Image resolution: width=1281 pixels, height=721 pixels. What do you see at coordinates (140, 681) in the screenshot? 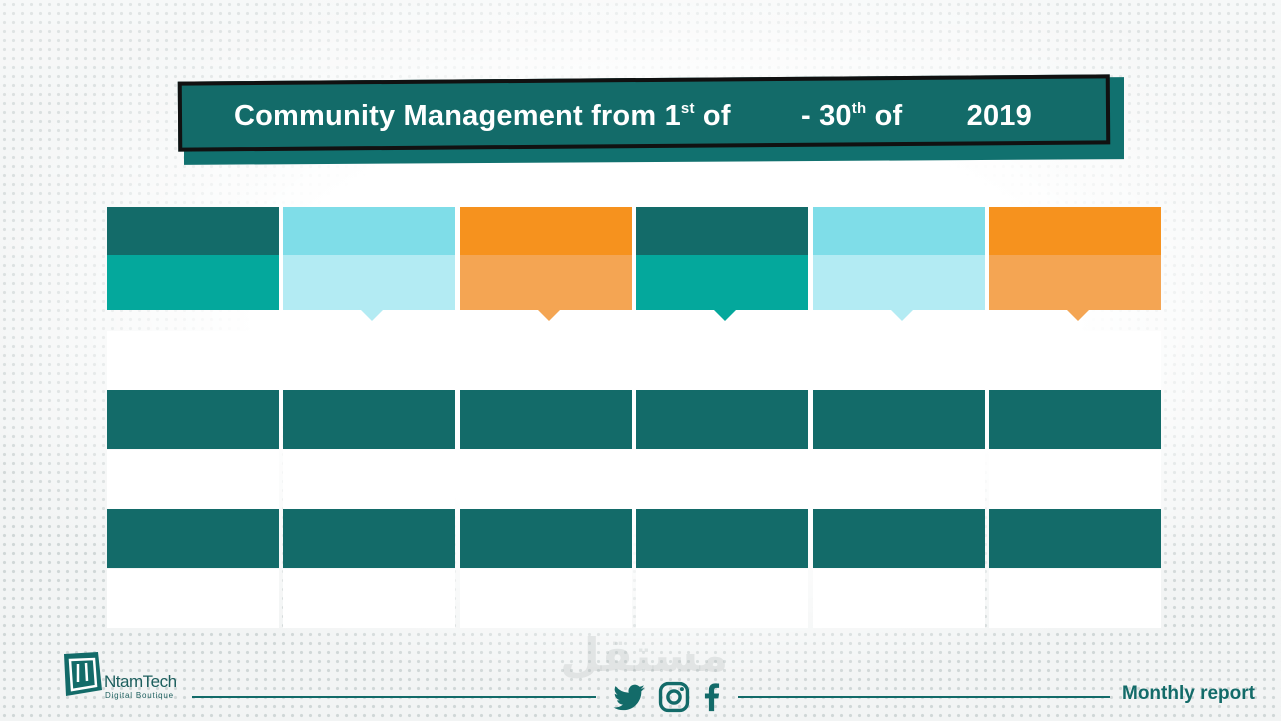
I see `brand-name: NtamTech` at bounding box center [140, 681].